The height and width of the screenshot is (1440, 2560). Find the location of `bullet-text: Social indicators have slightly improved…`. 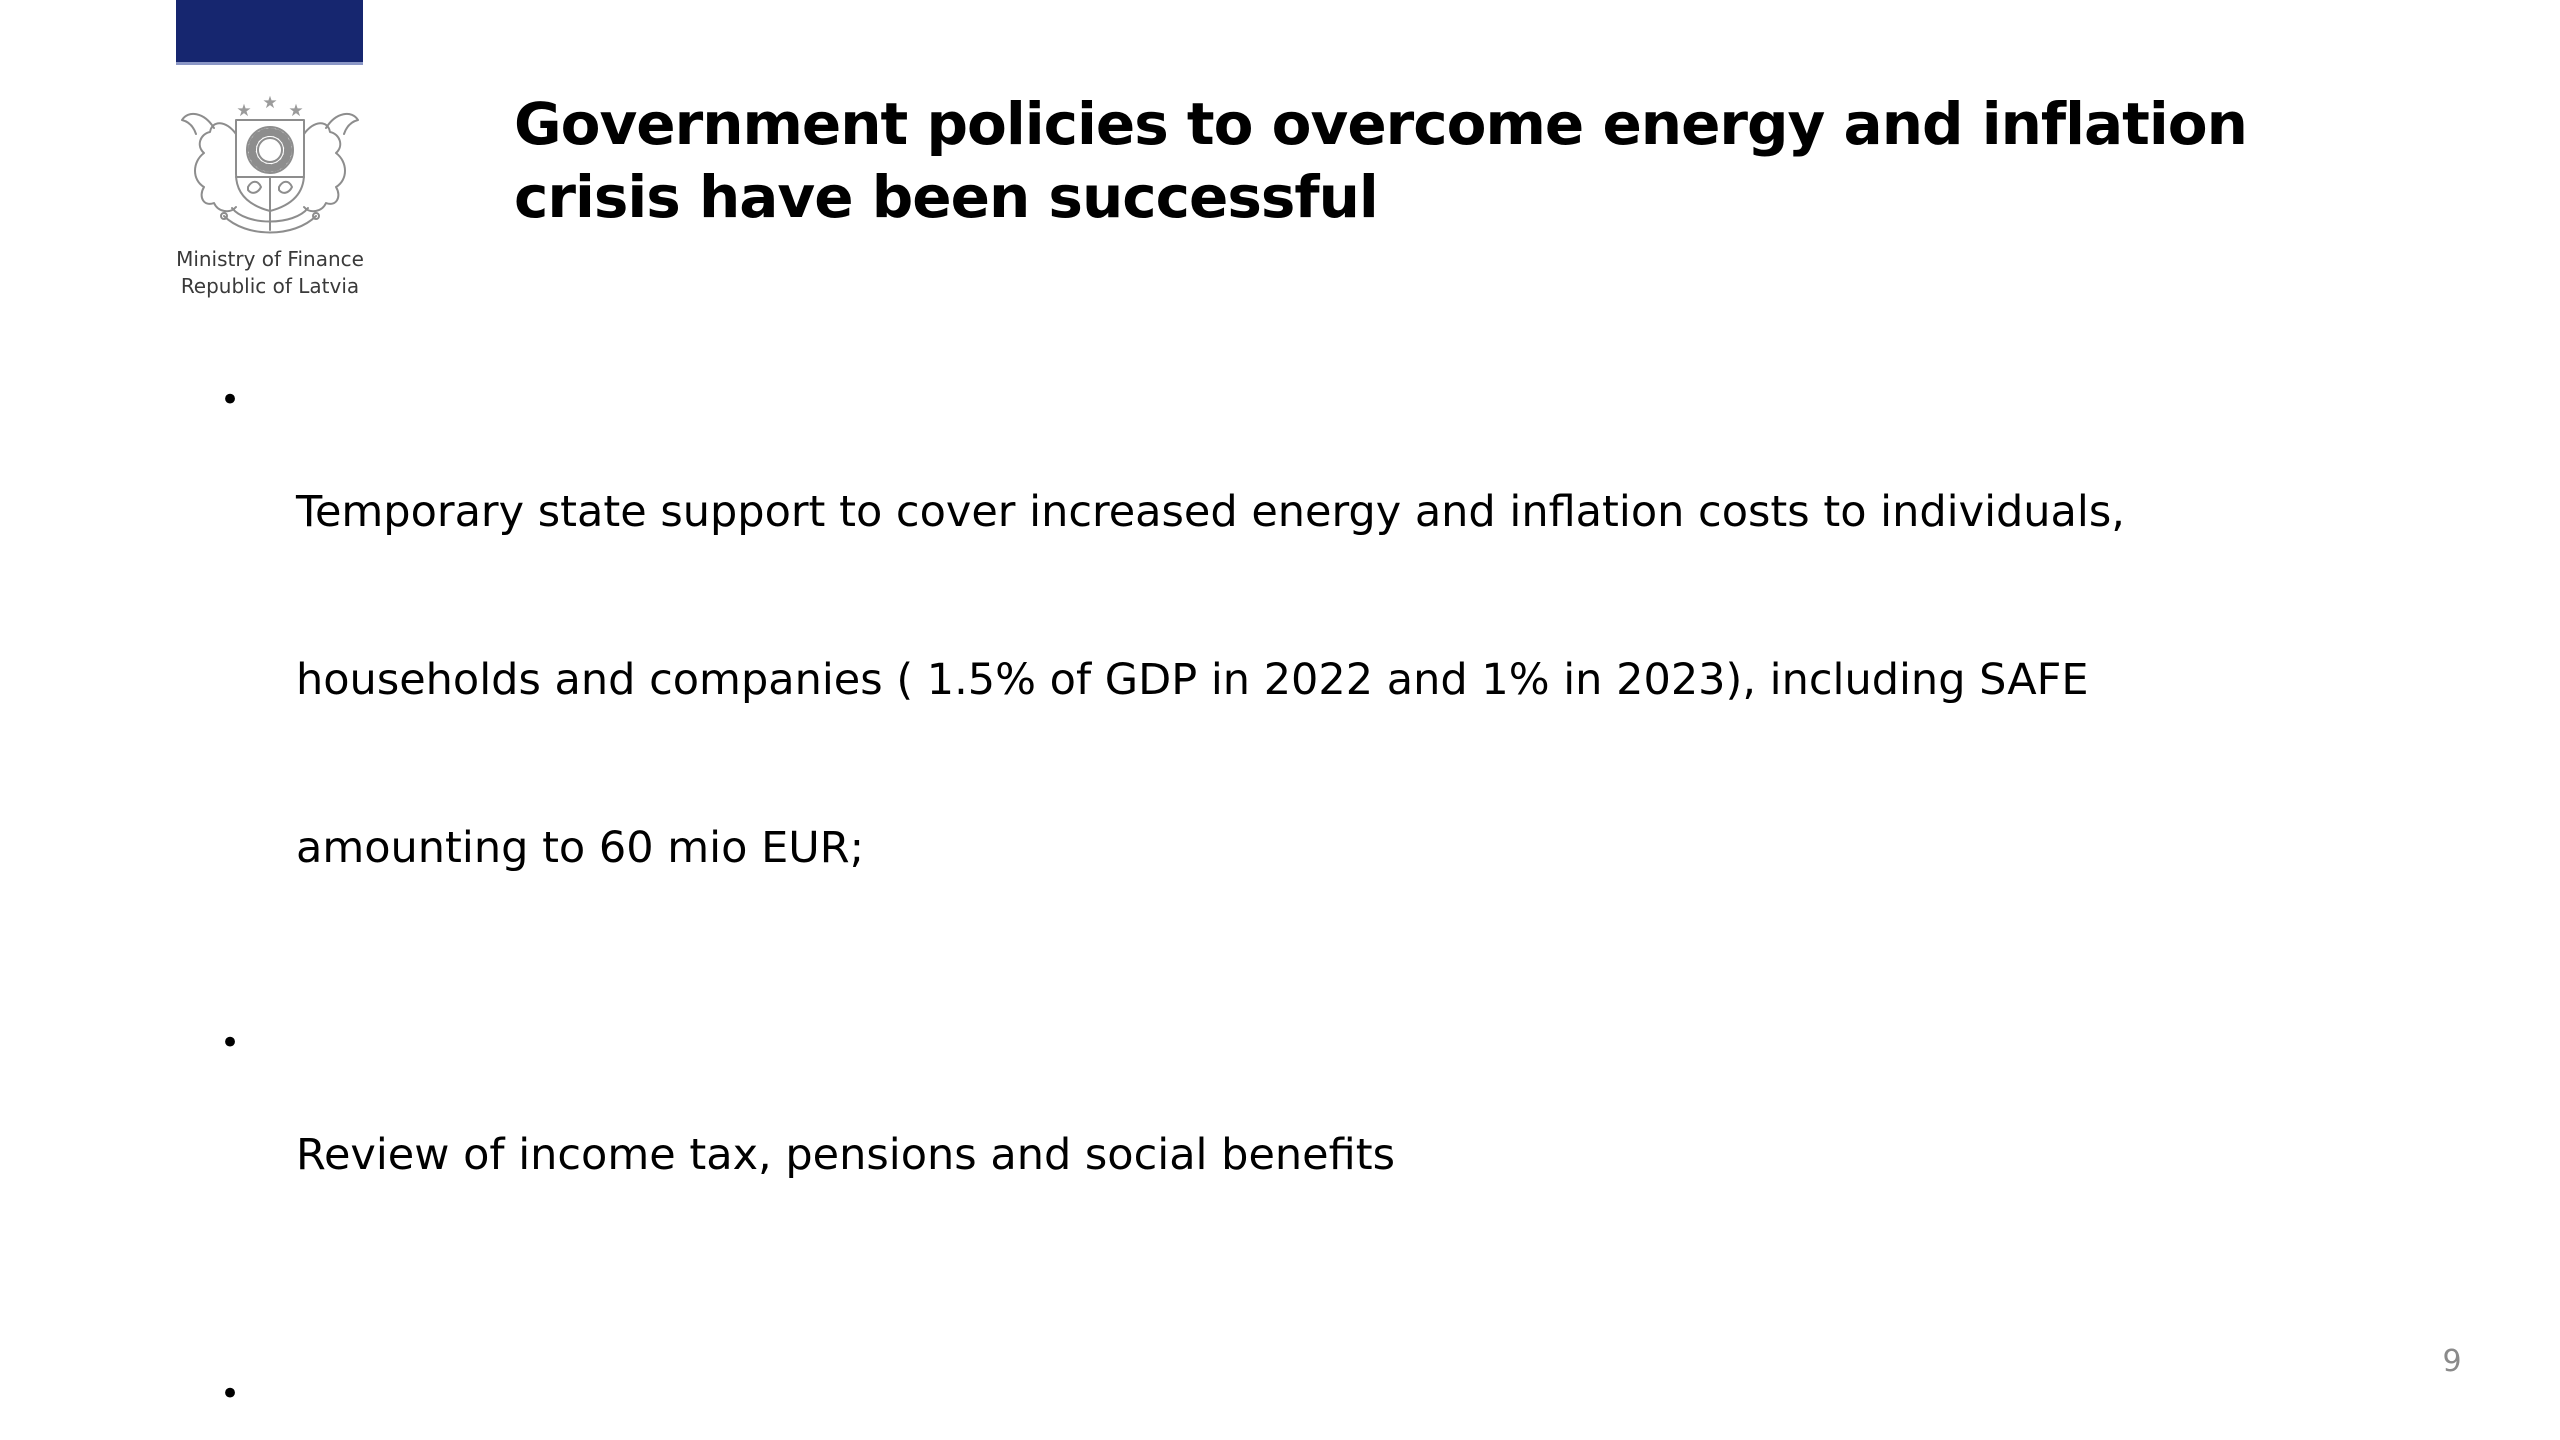

bullet-text: Social indicators have slightly improved… is located at coordinates (732, 1403).